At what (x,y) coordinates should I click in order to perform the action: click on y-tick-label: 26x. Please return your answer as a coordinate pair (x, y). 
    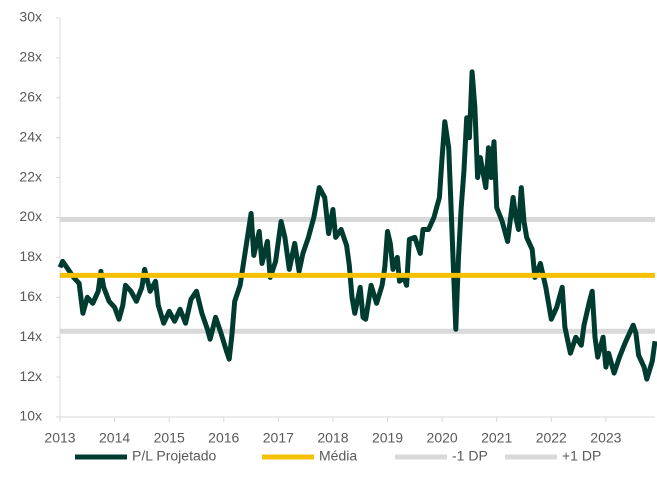
    Looking at the image, I should click on (30, 97).